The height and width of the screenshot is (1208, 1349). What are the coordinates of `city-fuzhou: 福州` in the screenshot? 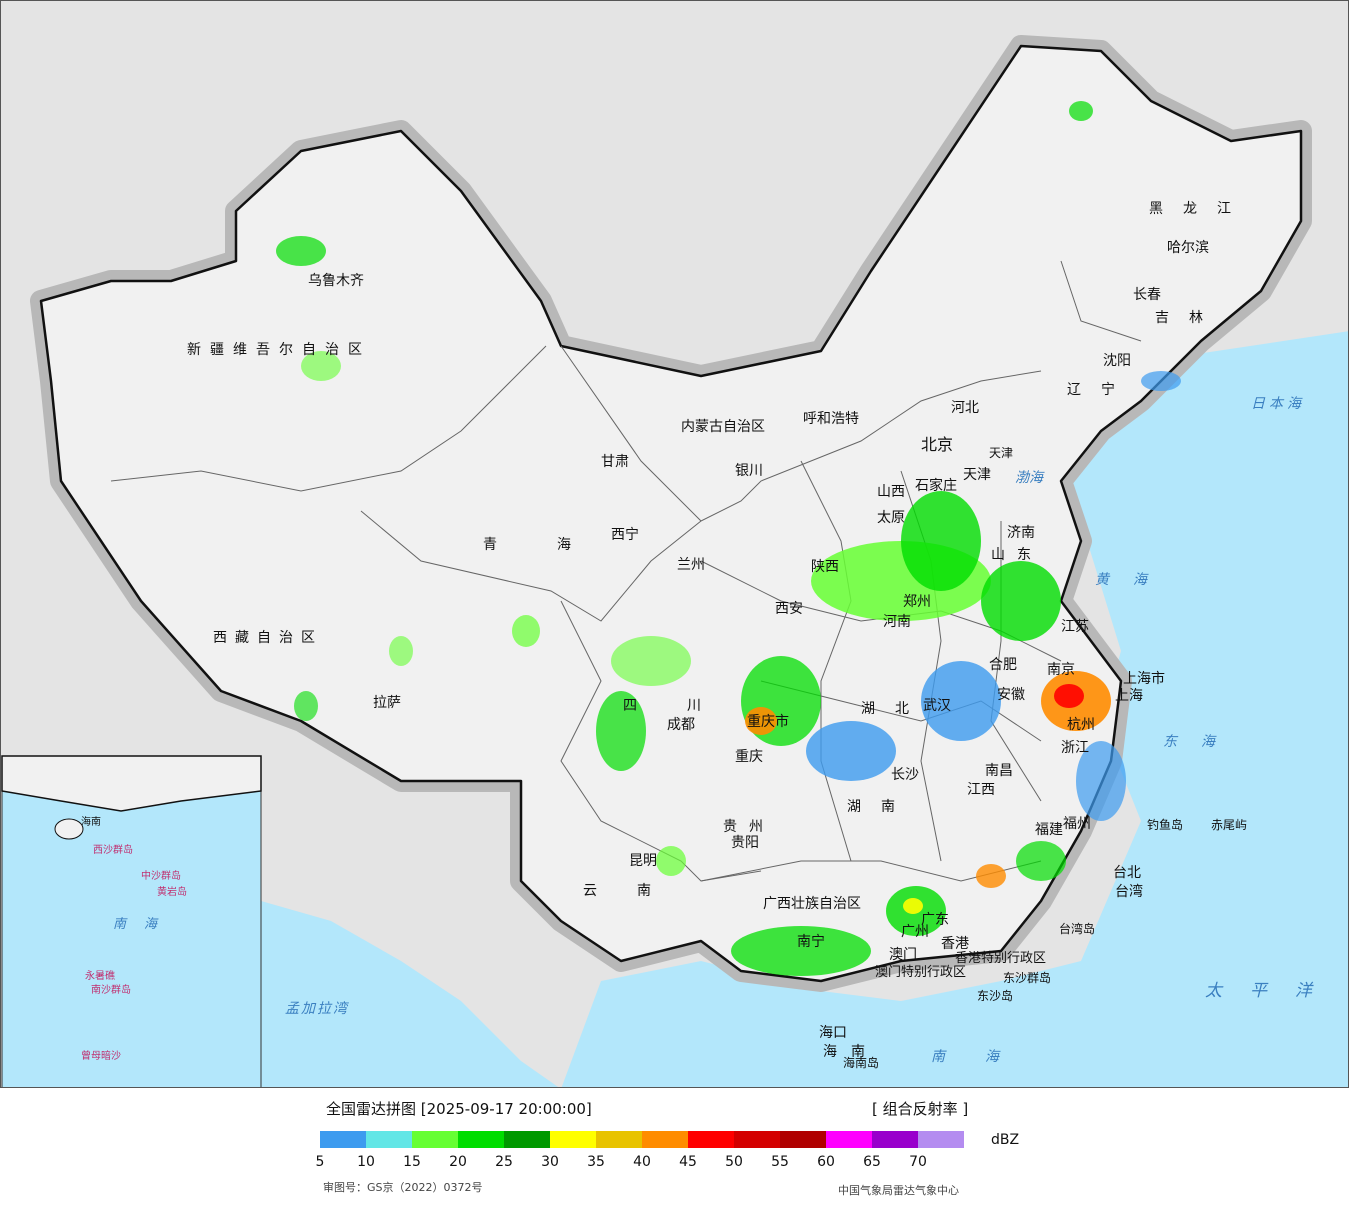 It's located at (1077, 824).